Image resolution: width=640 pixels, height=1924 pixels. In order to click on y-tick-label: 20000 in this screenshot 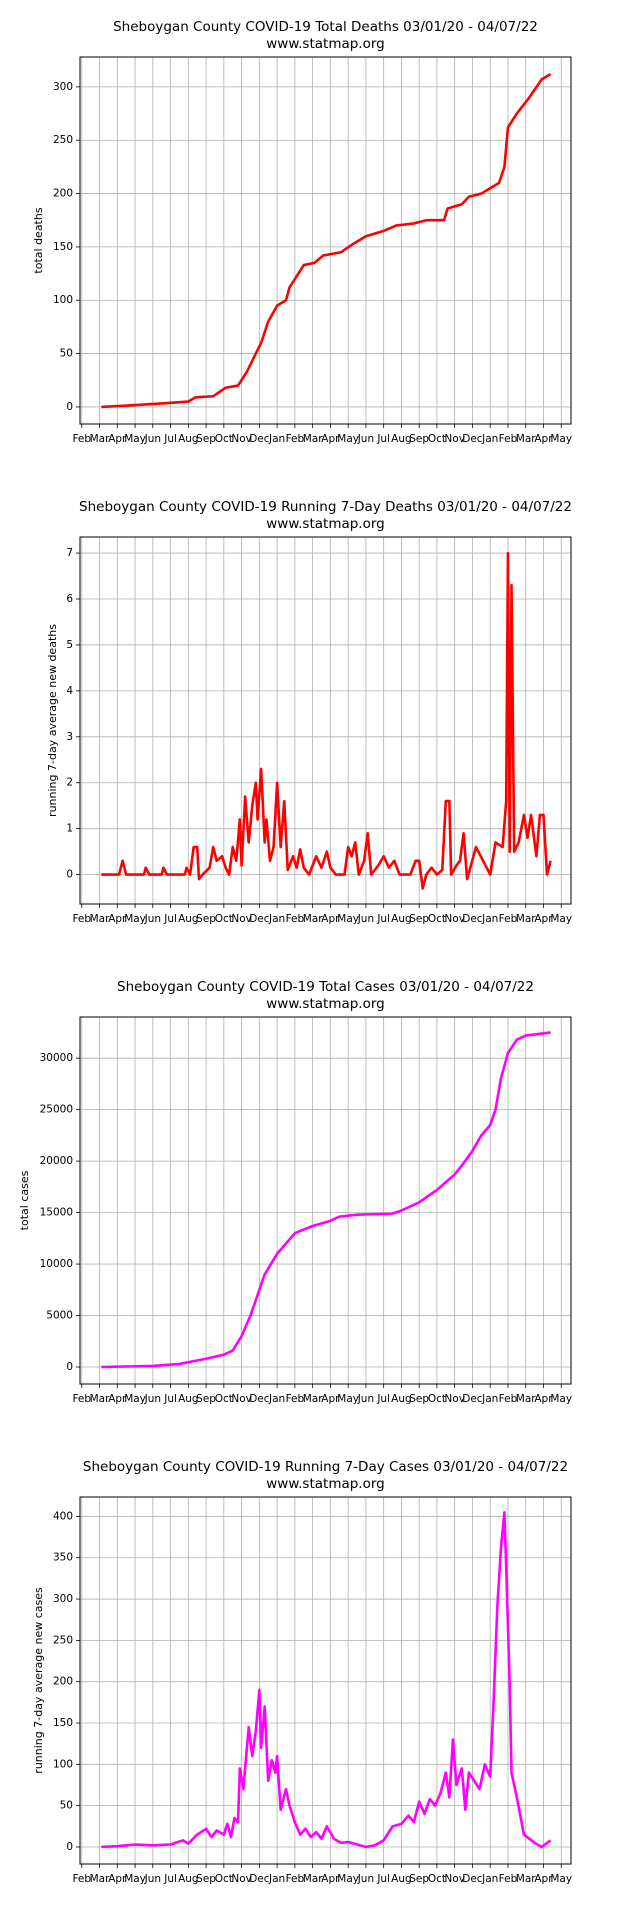, I will do `click(56, 1161)`.